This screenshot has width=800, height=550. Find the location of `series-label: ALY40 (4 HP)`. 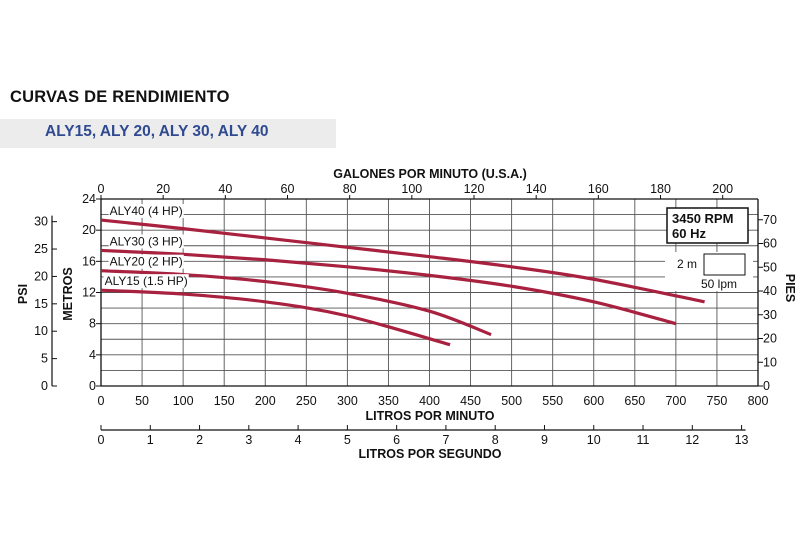

series-label: ALY40 (4 HP) is located at coordinates (146, 211).